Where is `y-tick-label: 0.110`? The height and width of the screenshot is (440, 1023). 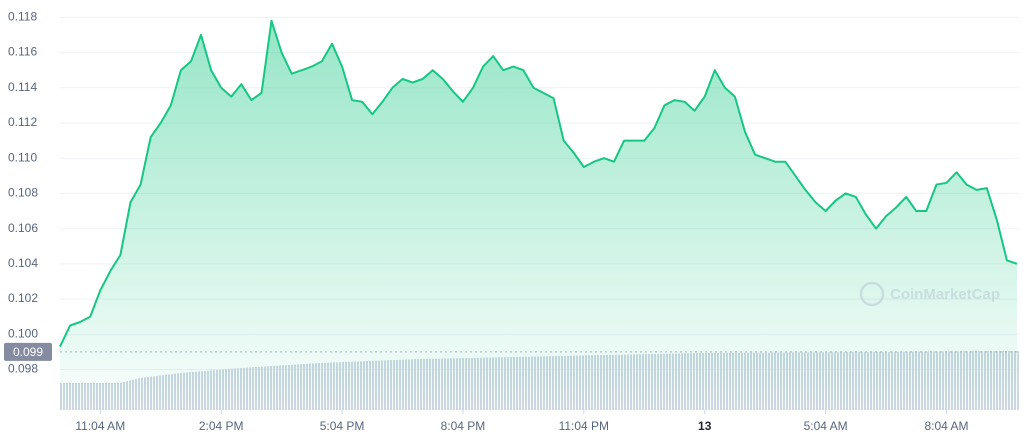 y-tick-label: 0.110 is located at coordinates (22, 157).